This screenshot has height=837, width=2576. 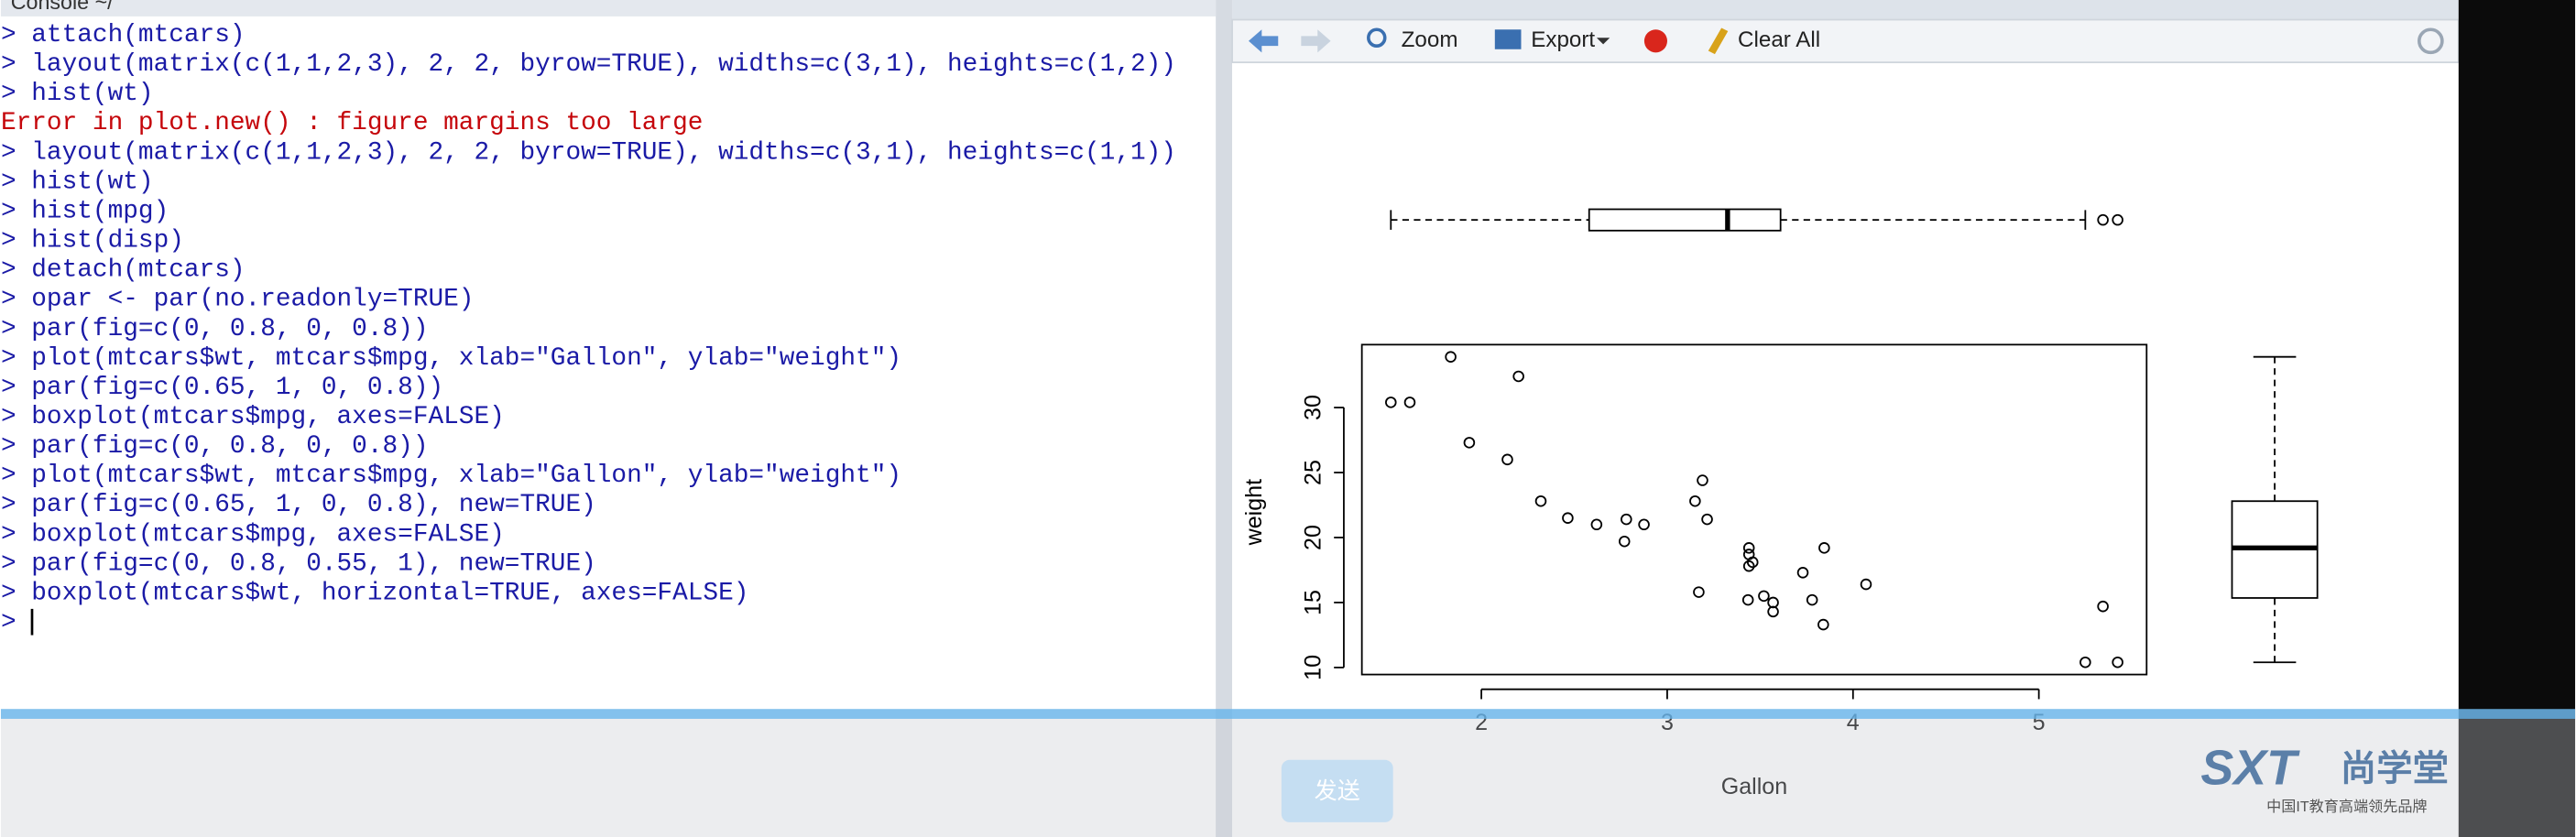 What do you see at coordinates (298, 563) in the screenshot?
I see `console-line: > par(fig=c(0, 0.8, 0.55, 1), new=TRUE)` at bounding box center [298, 563].